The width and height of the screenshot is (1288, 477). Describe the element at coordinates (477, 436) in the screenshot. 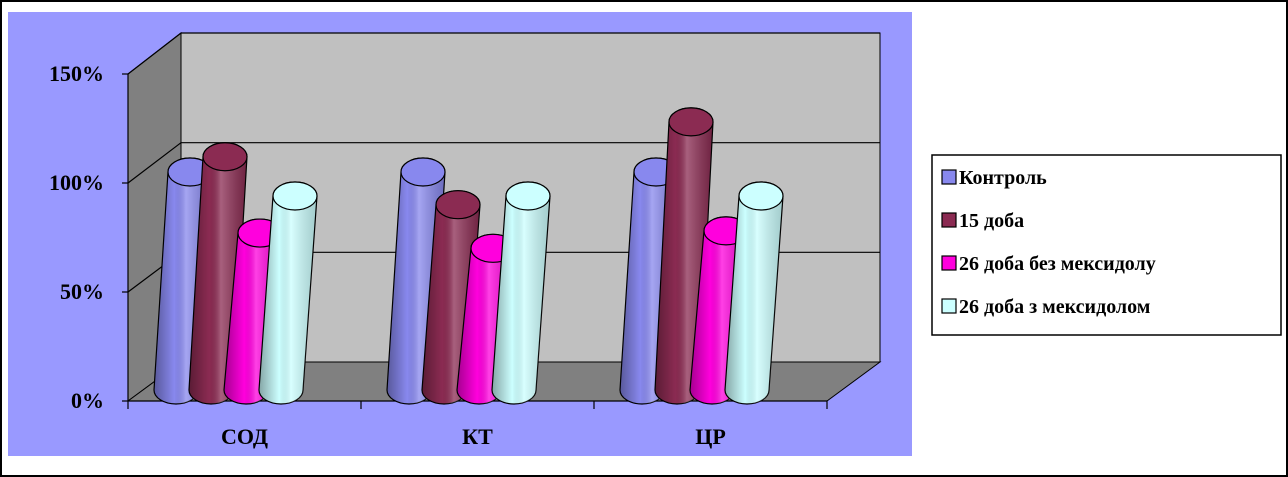

I see `x-tick-label: КТ` at that location.